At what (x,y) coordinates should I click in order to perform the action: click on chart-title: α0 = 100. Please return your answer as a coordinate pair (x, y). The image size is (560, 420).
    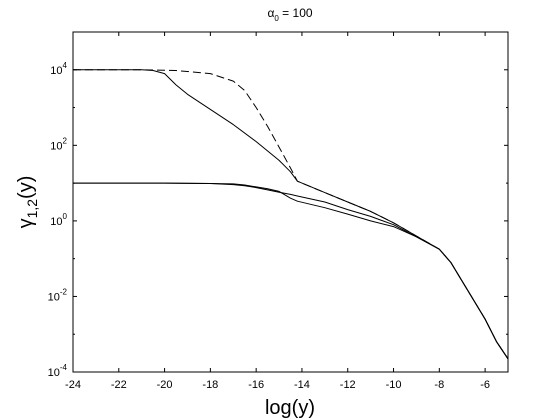
    Looking at the image, I should click on (289, 14).